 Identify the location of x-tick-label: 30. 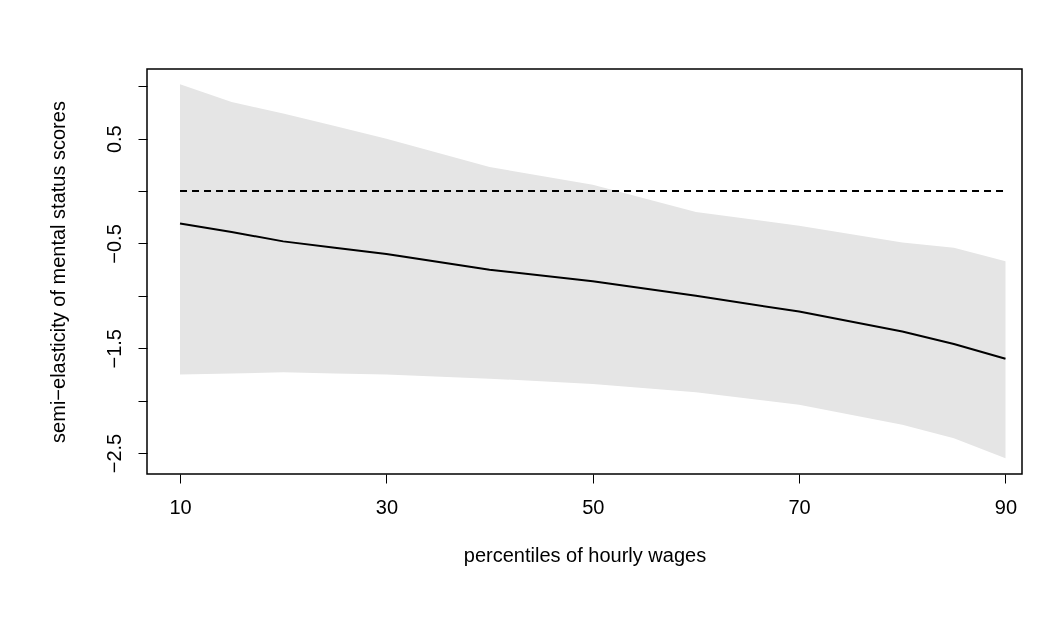
(387, 506).